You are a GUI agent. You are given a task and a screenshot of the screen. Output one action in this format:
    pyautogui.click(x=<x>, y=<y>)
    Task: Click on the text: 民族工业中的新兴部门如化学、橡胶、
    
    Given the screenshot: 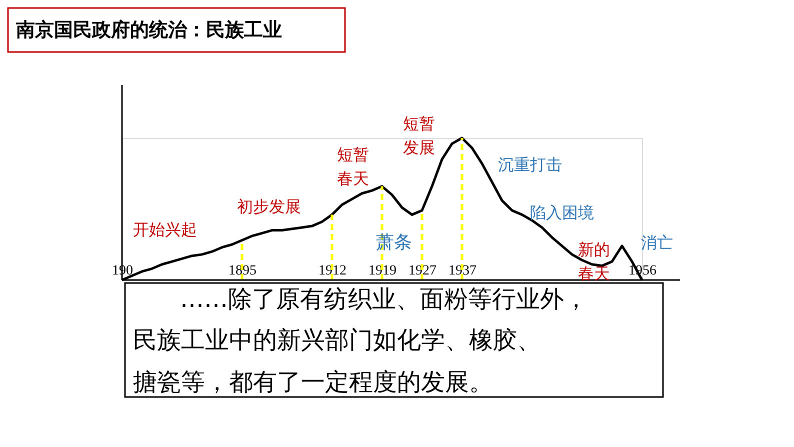 What is the action you would take?
    pyautogui.click(x=337, y=340)
    